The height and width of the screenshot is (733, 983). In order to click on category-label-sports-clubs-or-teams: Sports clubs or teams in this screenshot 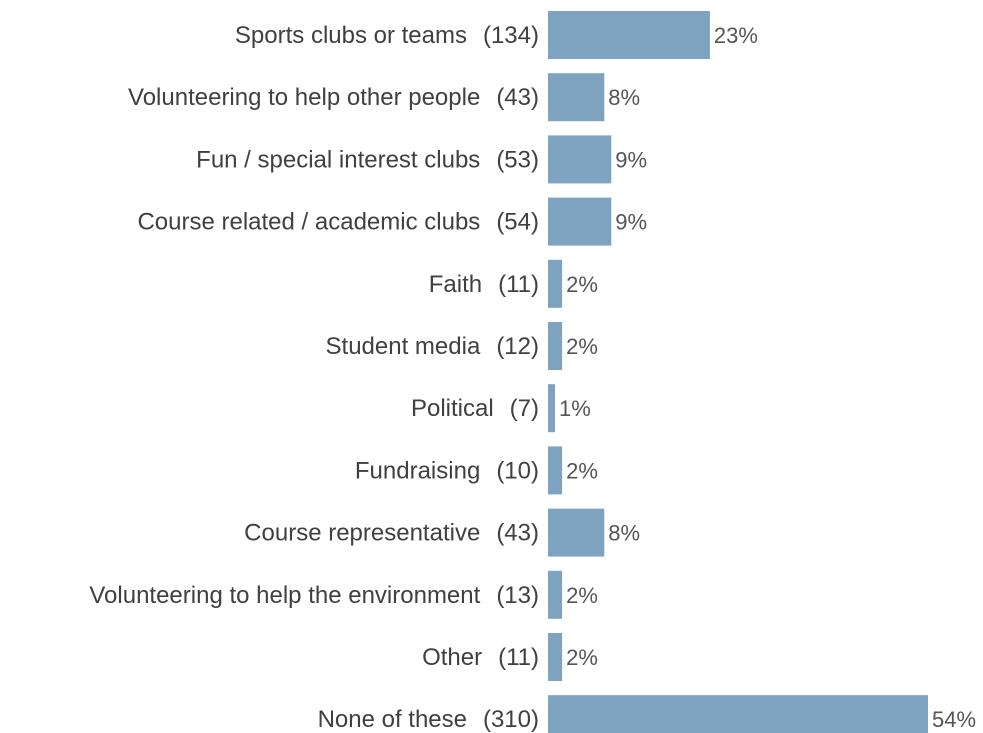, I will do `click(351, 35)`.